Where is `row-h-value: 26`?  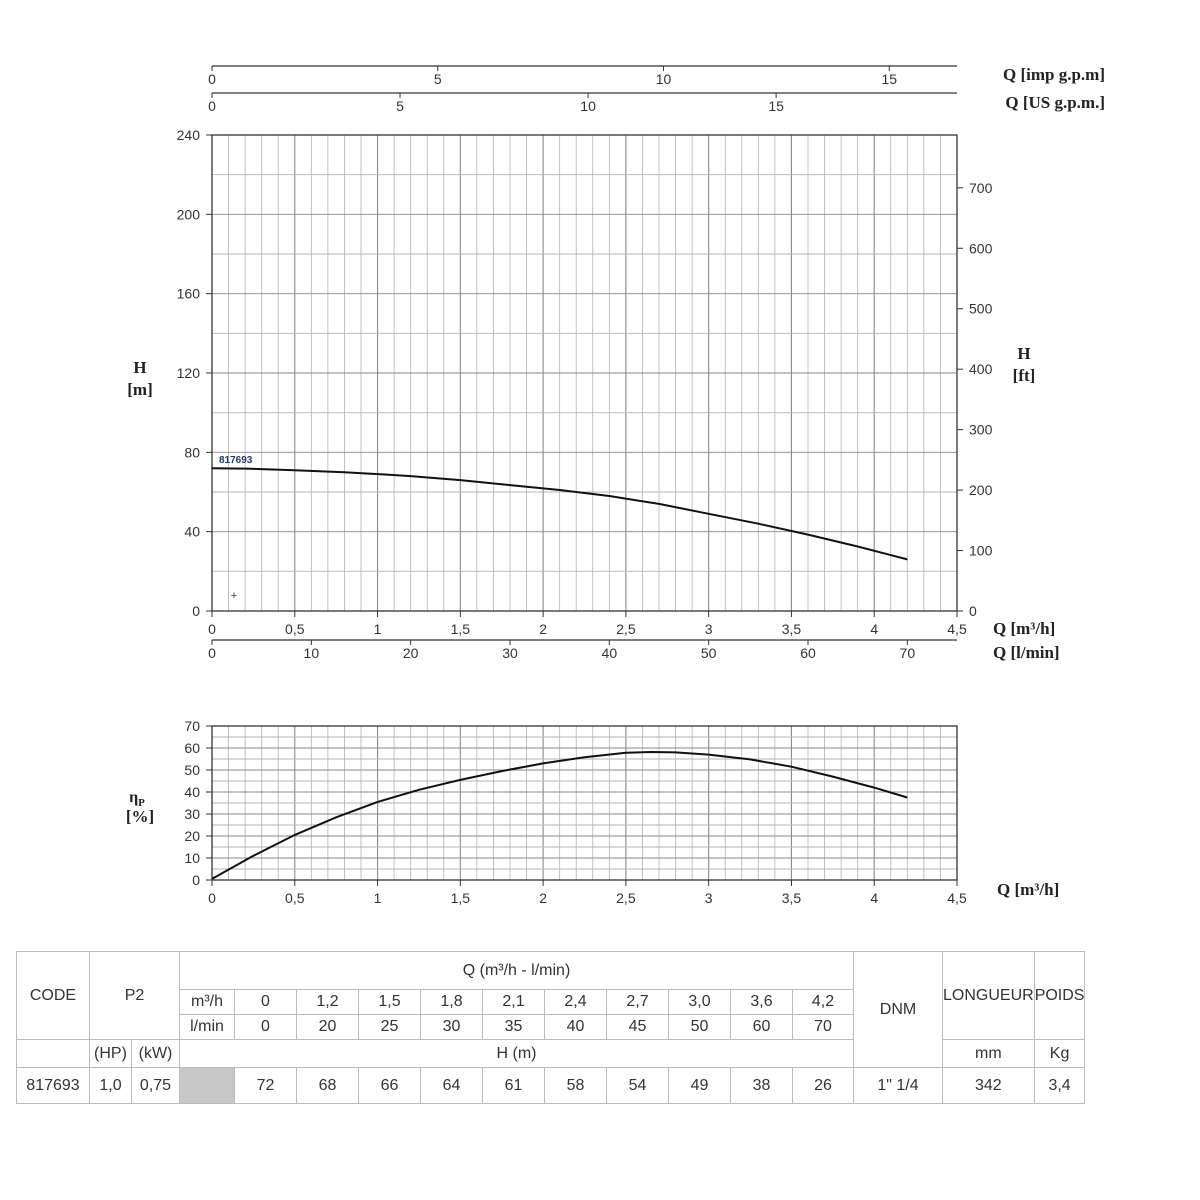
row-h-value: 26 is located at coordinates (823, 1085).